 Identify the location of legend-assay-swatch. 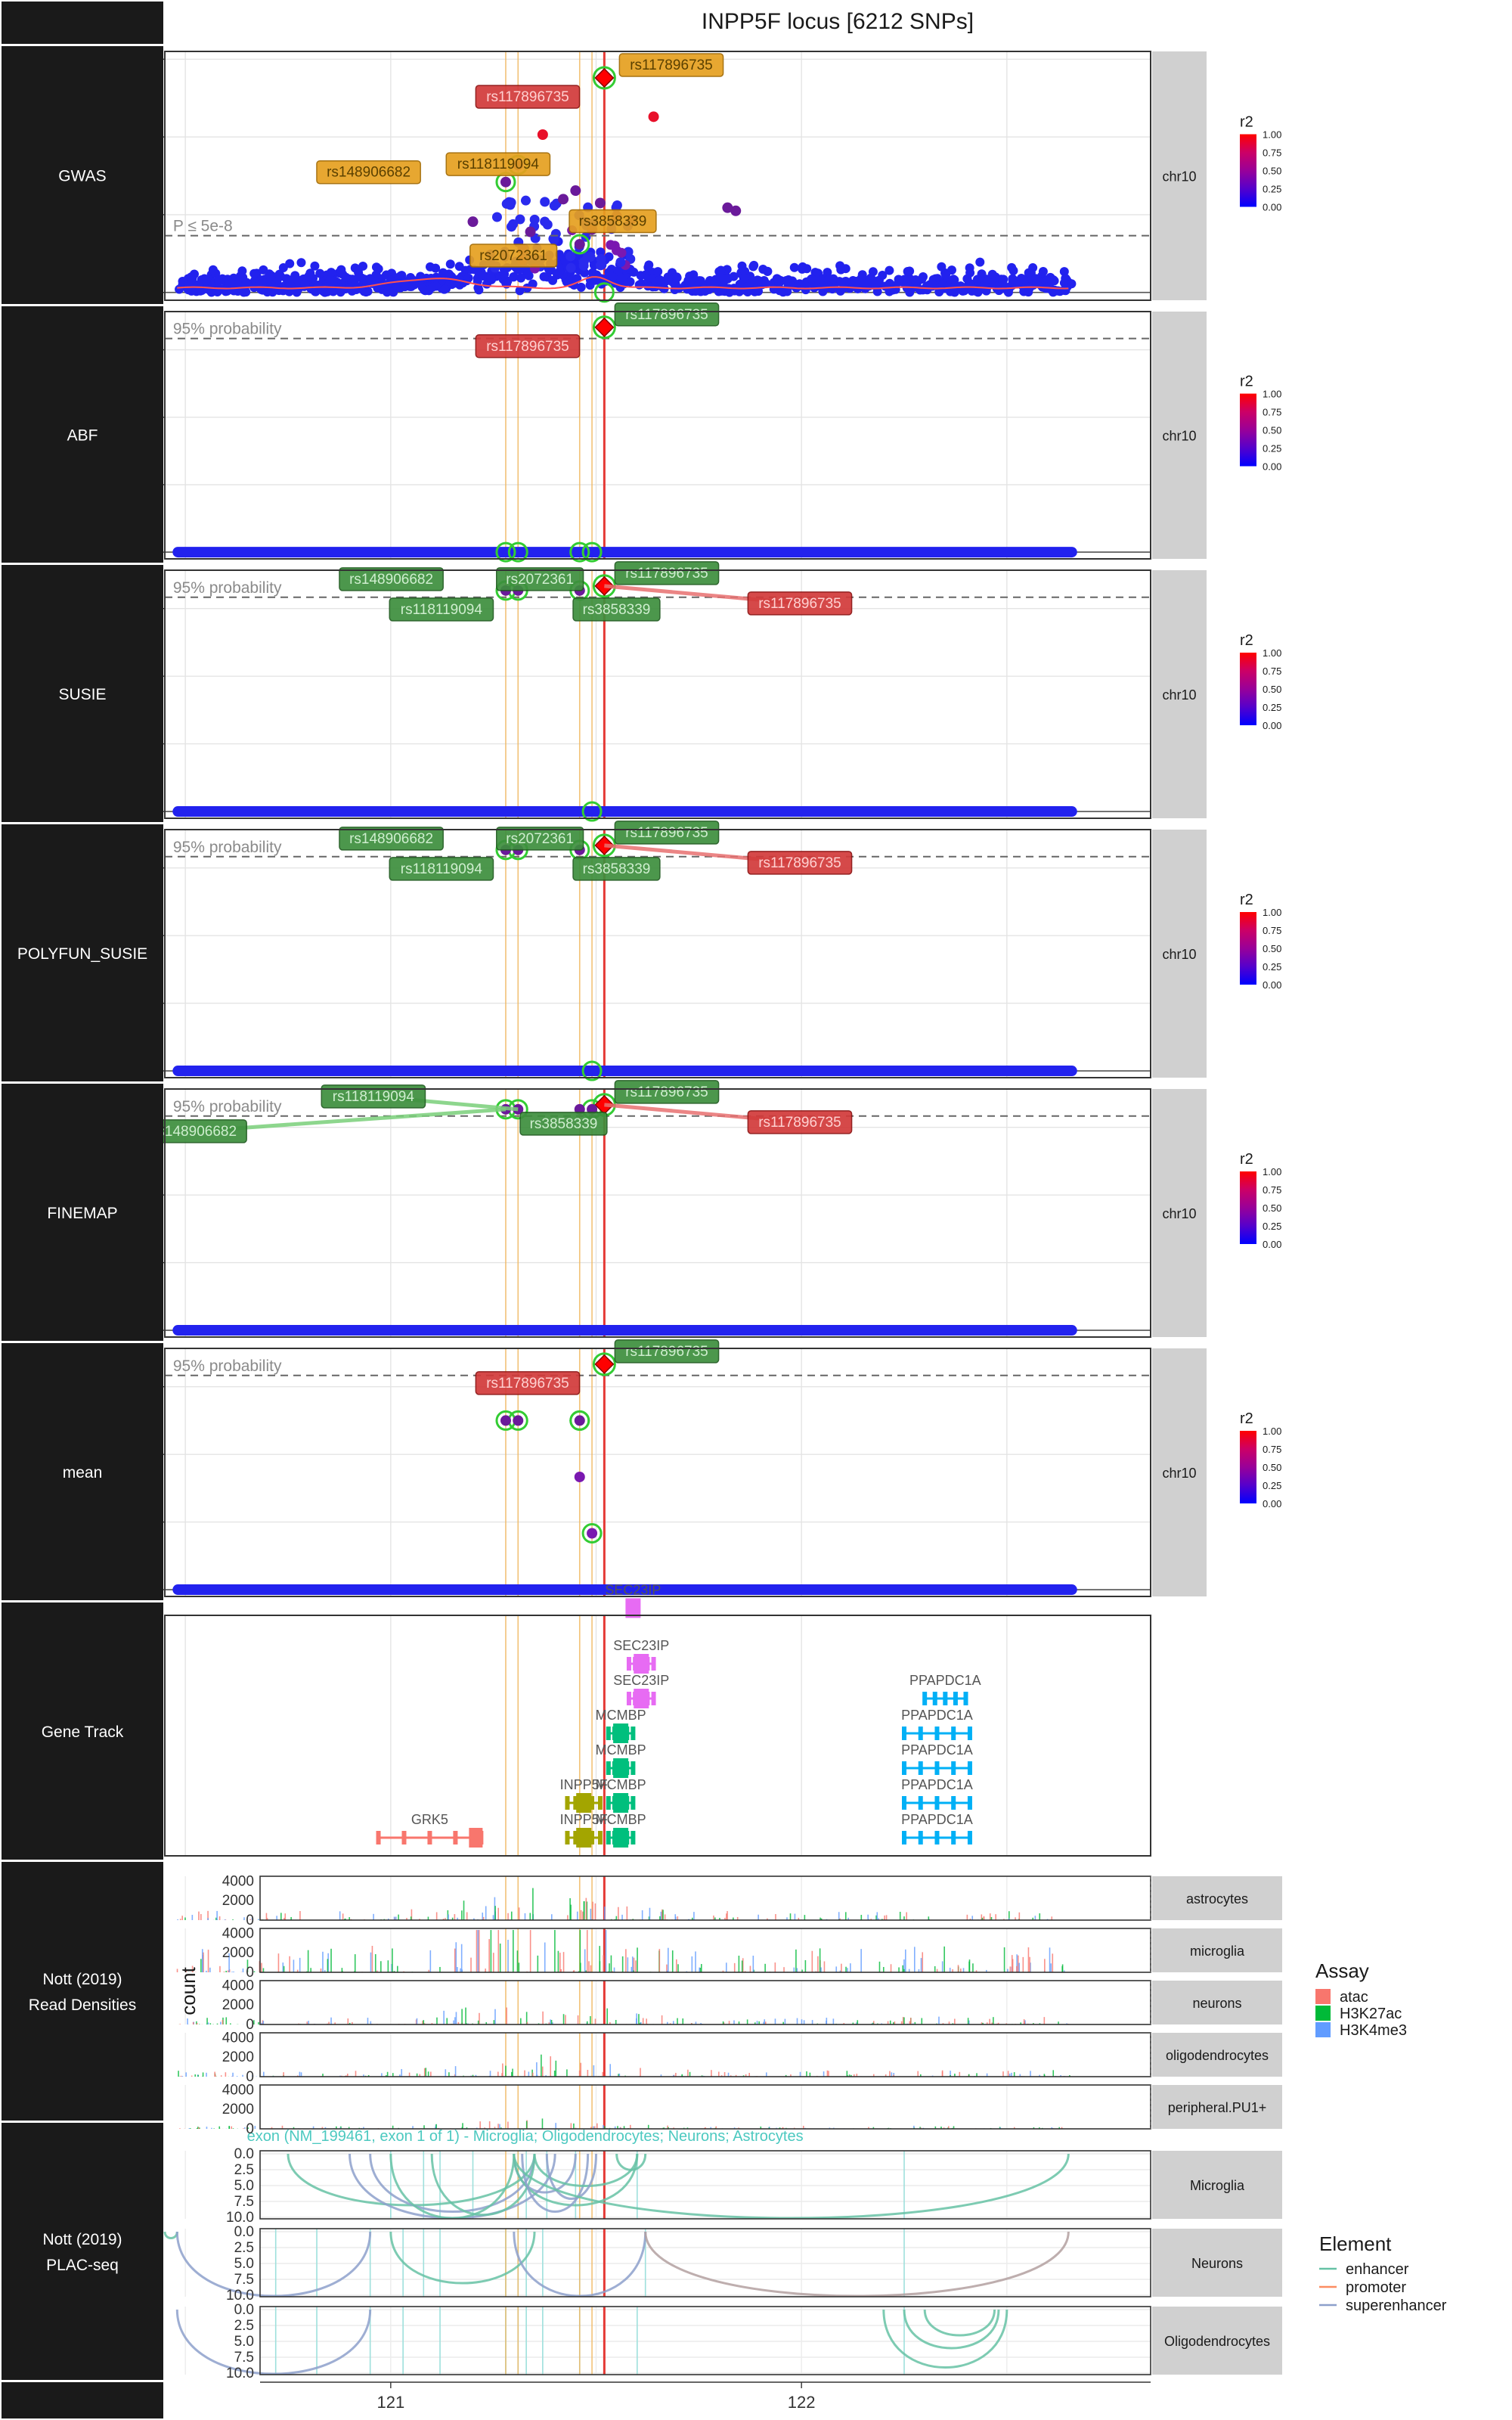
(1323, 2029).